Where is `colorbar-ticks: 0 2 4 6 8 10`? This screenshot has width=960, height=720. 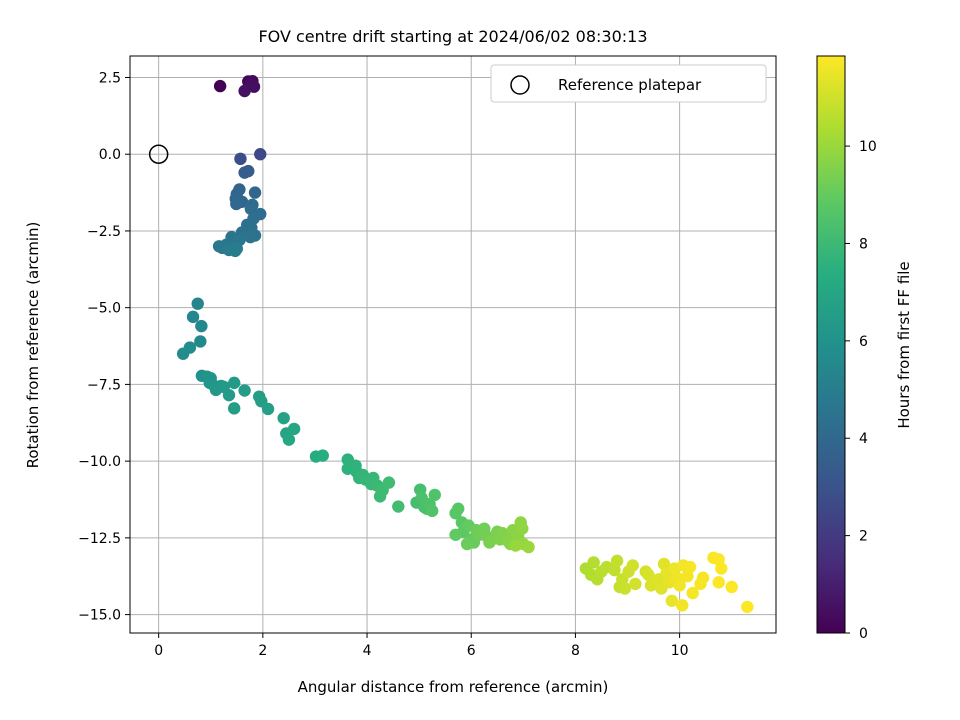
colorbar-ticks: 0 2 4 6 8 10 is located at coordinates (861, 390).